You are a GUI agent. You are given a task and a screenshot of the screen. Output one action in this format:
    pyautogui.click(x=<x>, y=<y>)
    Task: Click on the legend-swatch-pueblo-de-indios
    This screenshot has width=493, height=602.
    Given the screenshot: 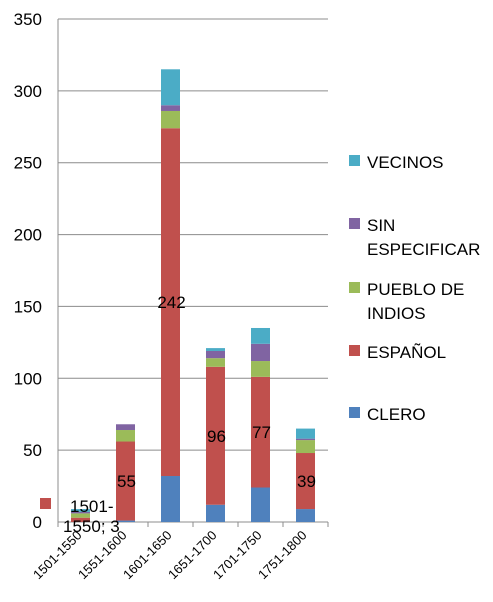 What is the action you would take?
    pyautogui.click(x=354, y=287)
    